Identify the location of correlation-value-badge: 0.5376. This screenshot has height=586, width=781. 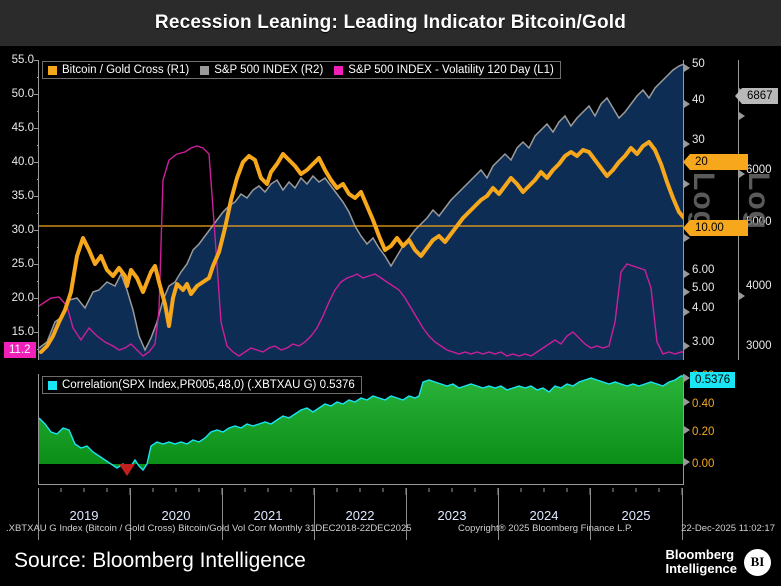
(713, 380).